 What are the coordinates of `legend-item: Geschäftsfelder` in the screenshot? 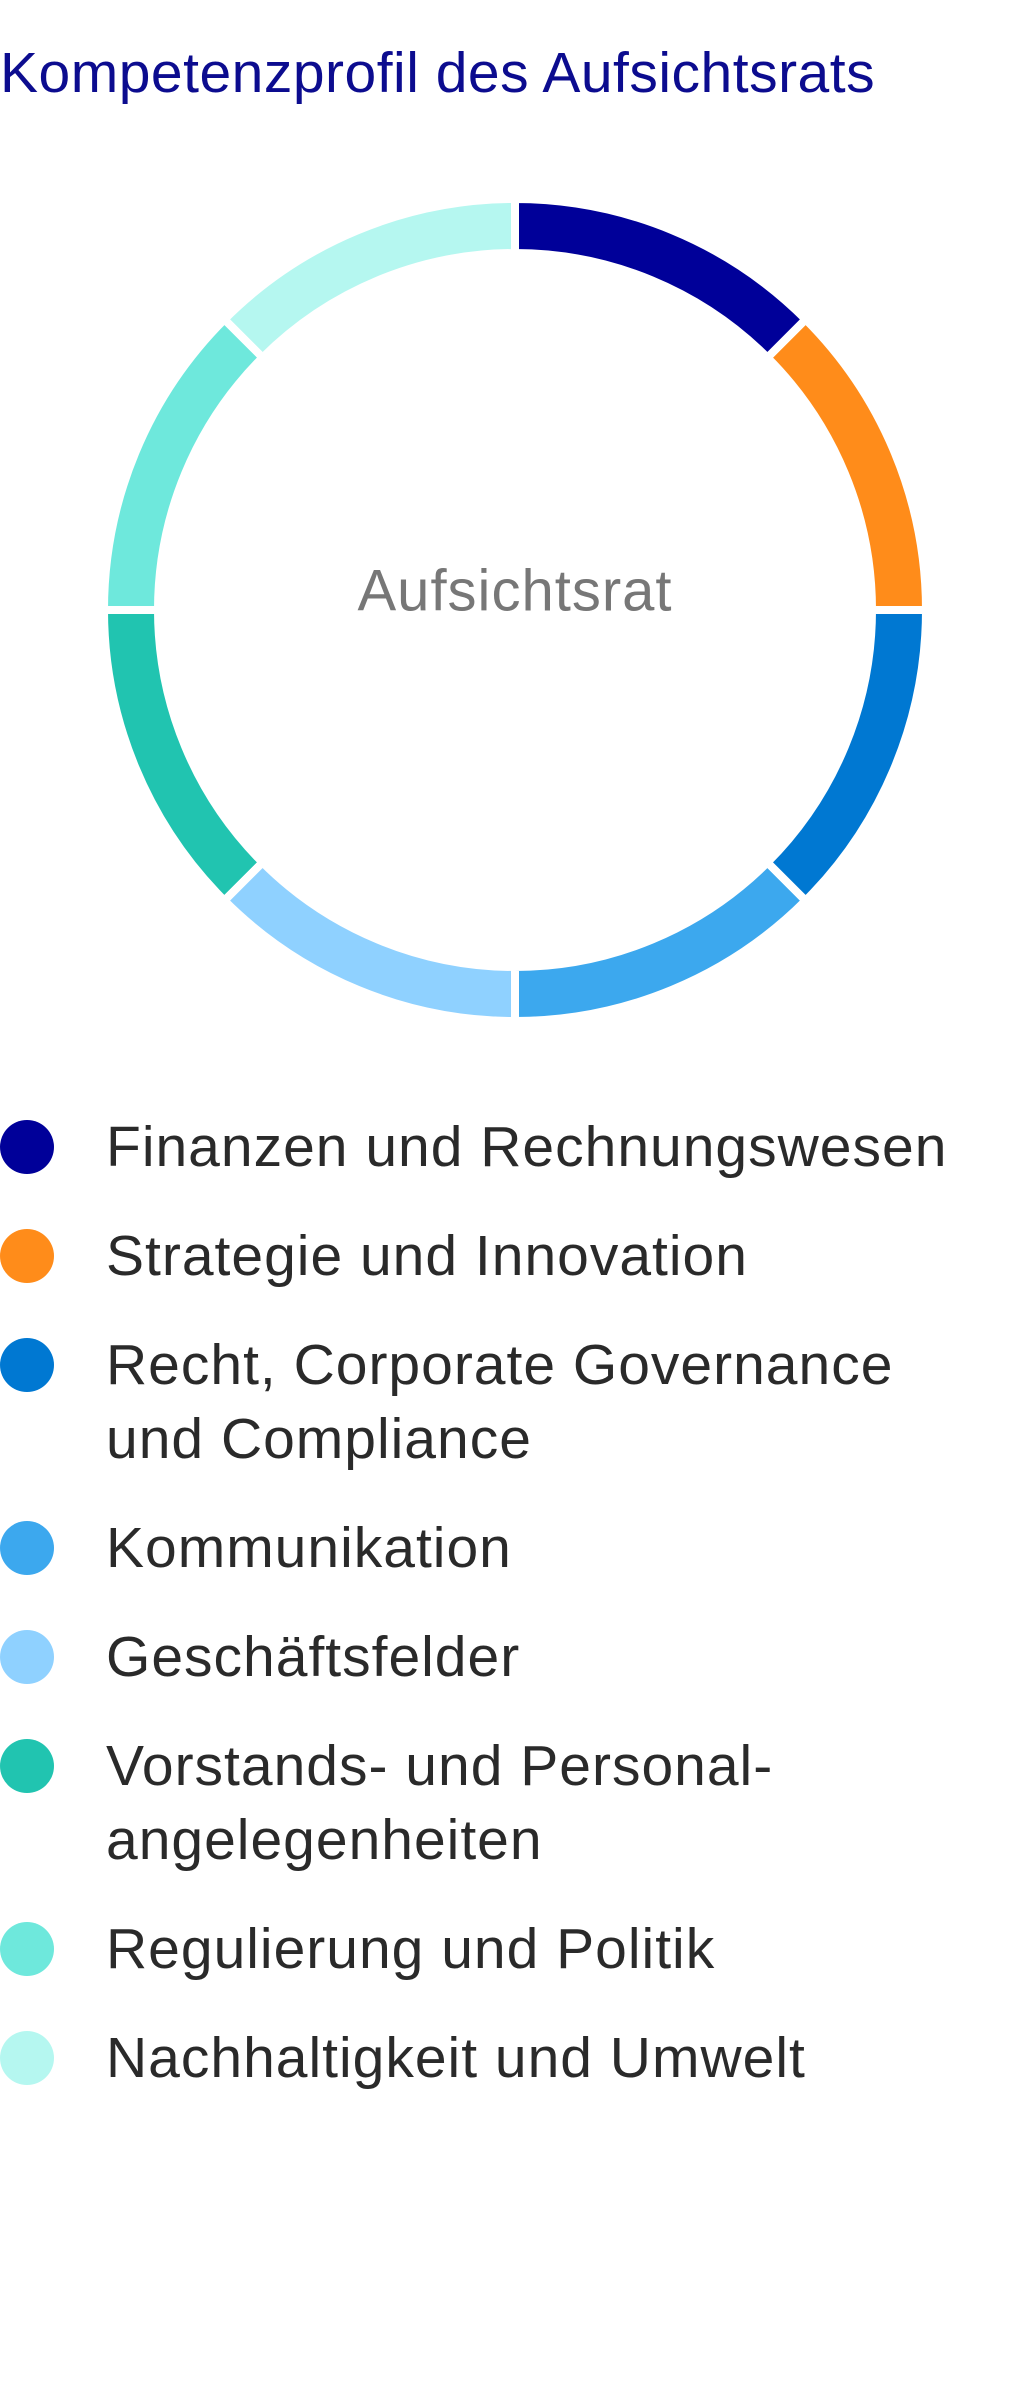 It's located at (500, 1657).